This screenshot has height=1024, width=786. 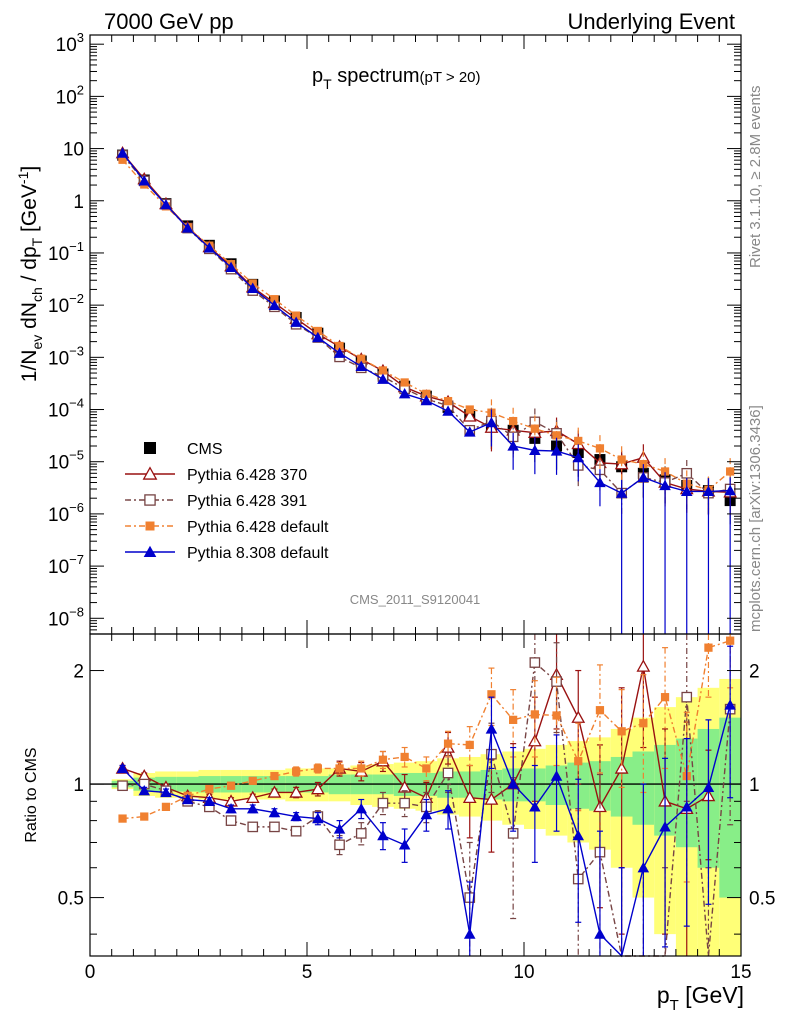 I want to click on ylabel-part-9: ], so click(x=29, y=169).